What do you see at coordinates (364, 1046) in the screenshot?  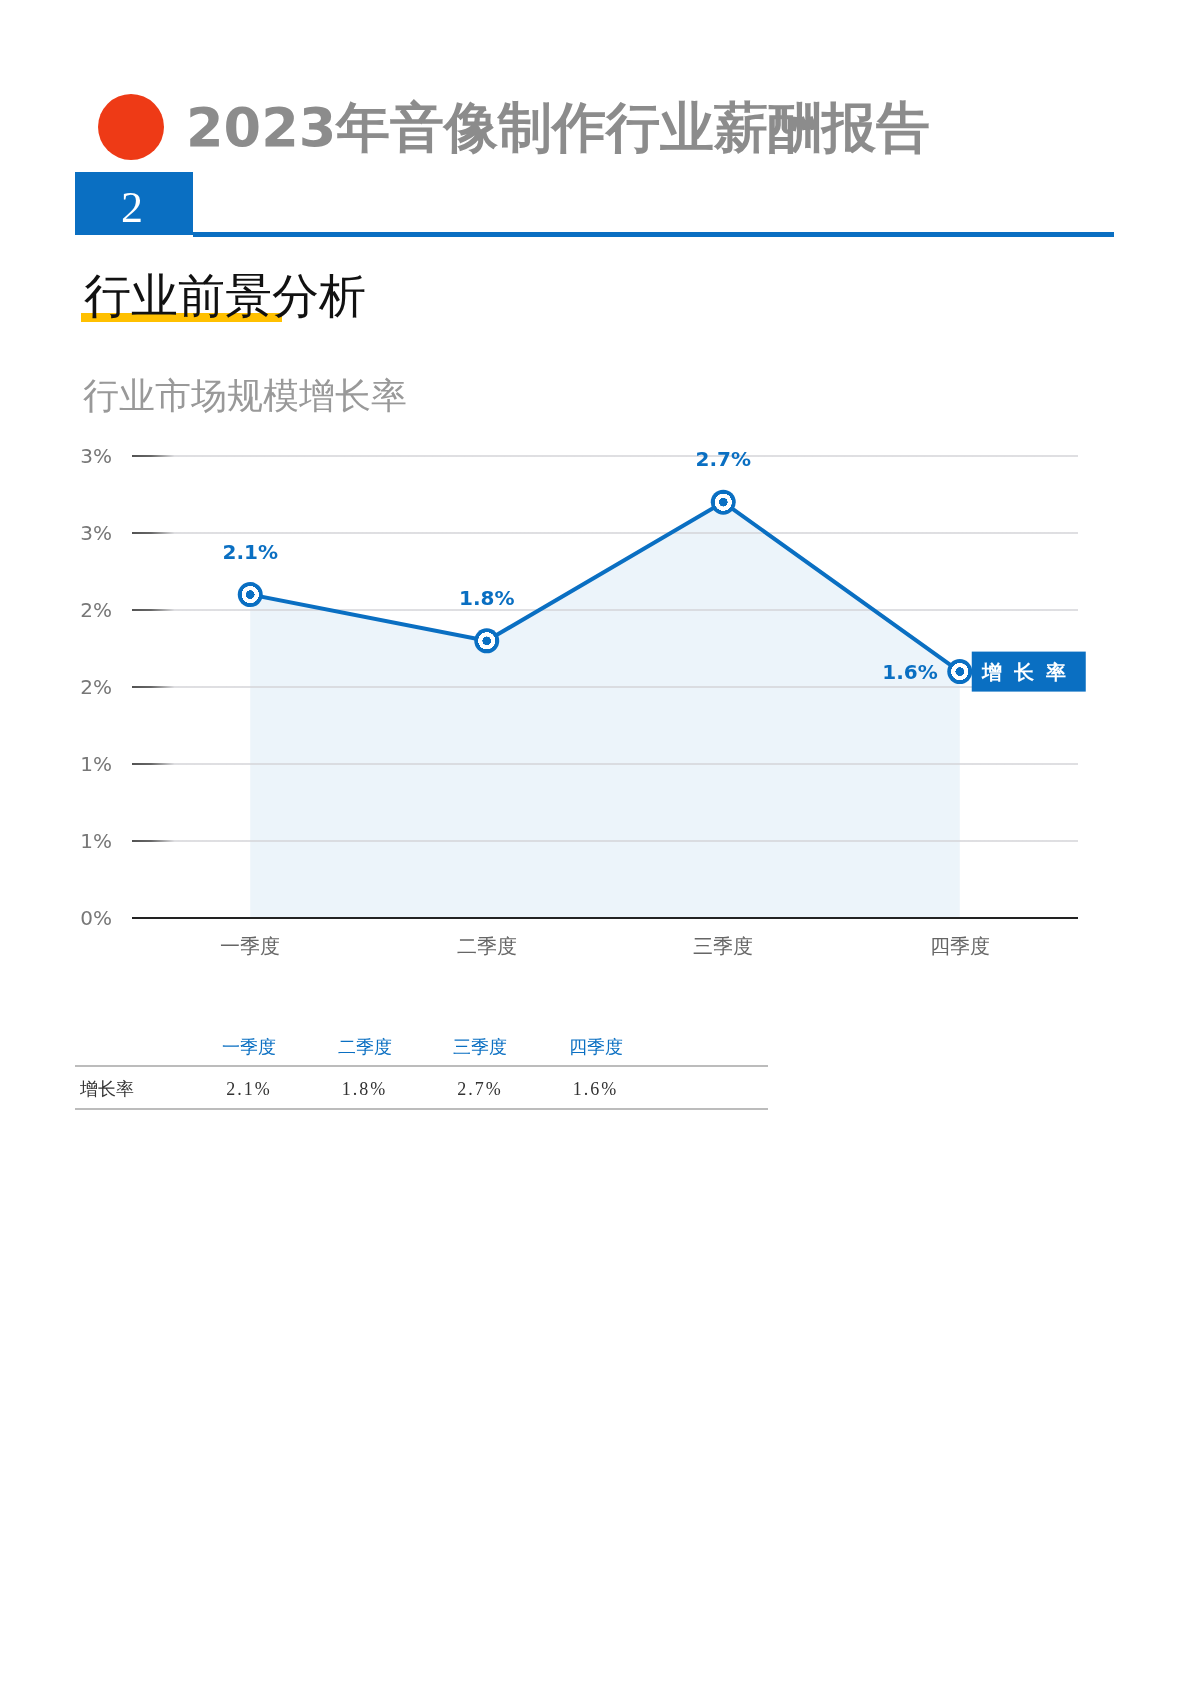 I see `category-label: 二季度` at bounding box center [364, 1046].